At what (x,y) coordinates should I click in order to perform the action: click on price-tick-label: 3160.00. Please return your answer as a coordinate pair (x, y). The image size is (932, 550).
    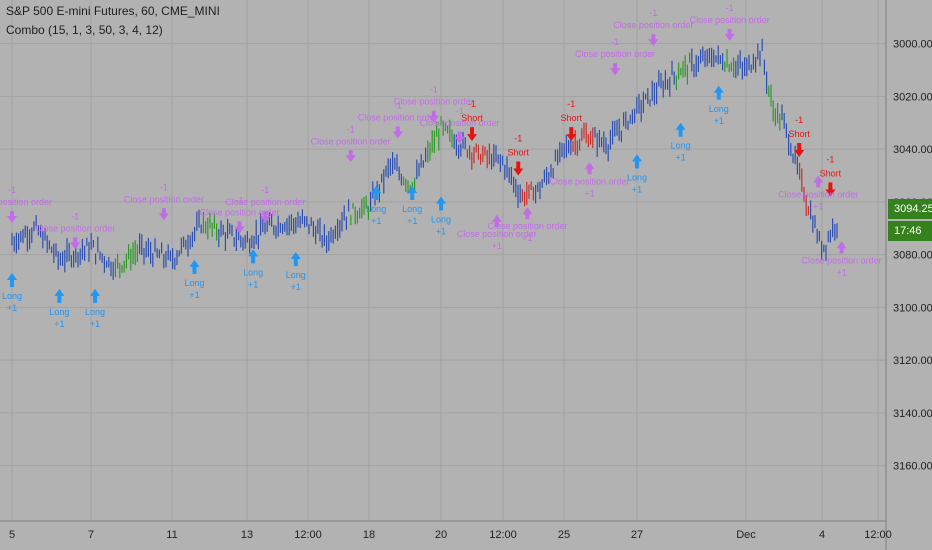
    Looking at the image, I should click on (912, 467).